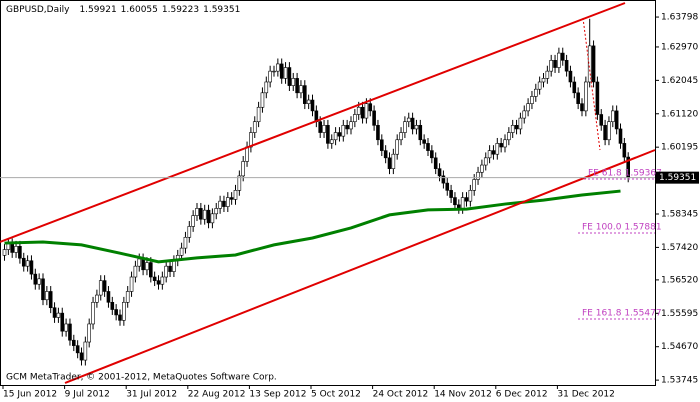  What do you see at coordinates (463, 395) in the screenshot?
I see `x-tick-label: 14 Nov 2012` at bounding box center [463, 395].